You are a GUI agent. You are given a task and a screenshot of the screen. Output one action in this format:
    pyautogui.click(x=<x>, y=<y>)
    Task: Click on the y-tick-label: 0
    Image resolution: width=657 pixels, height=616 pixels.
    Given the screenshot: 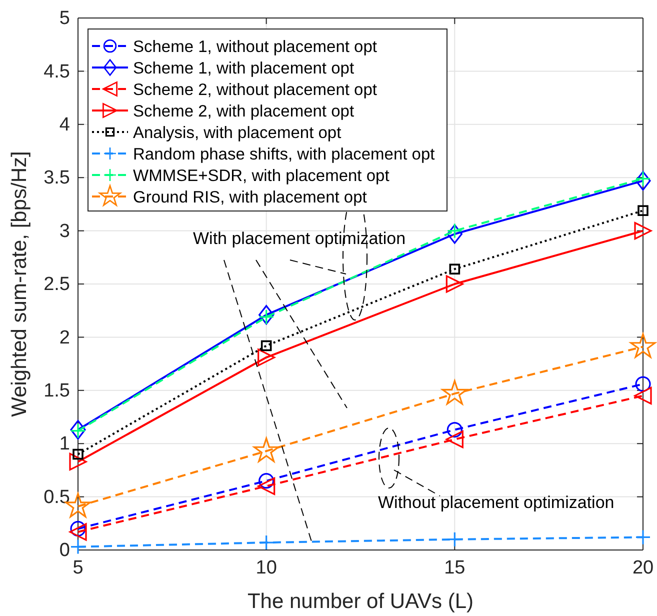 What is the action you would take?
    pyautogui.click(x=64, y=551)
    